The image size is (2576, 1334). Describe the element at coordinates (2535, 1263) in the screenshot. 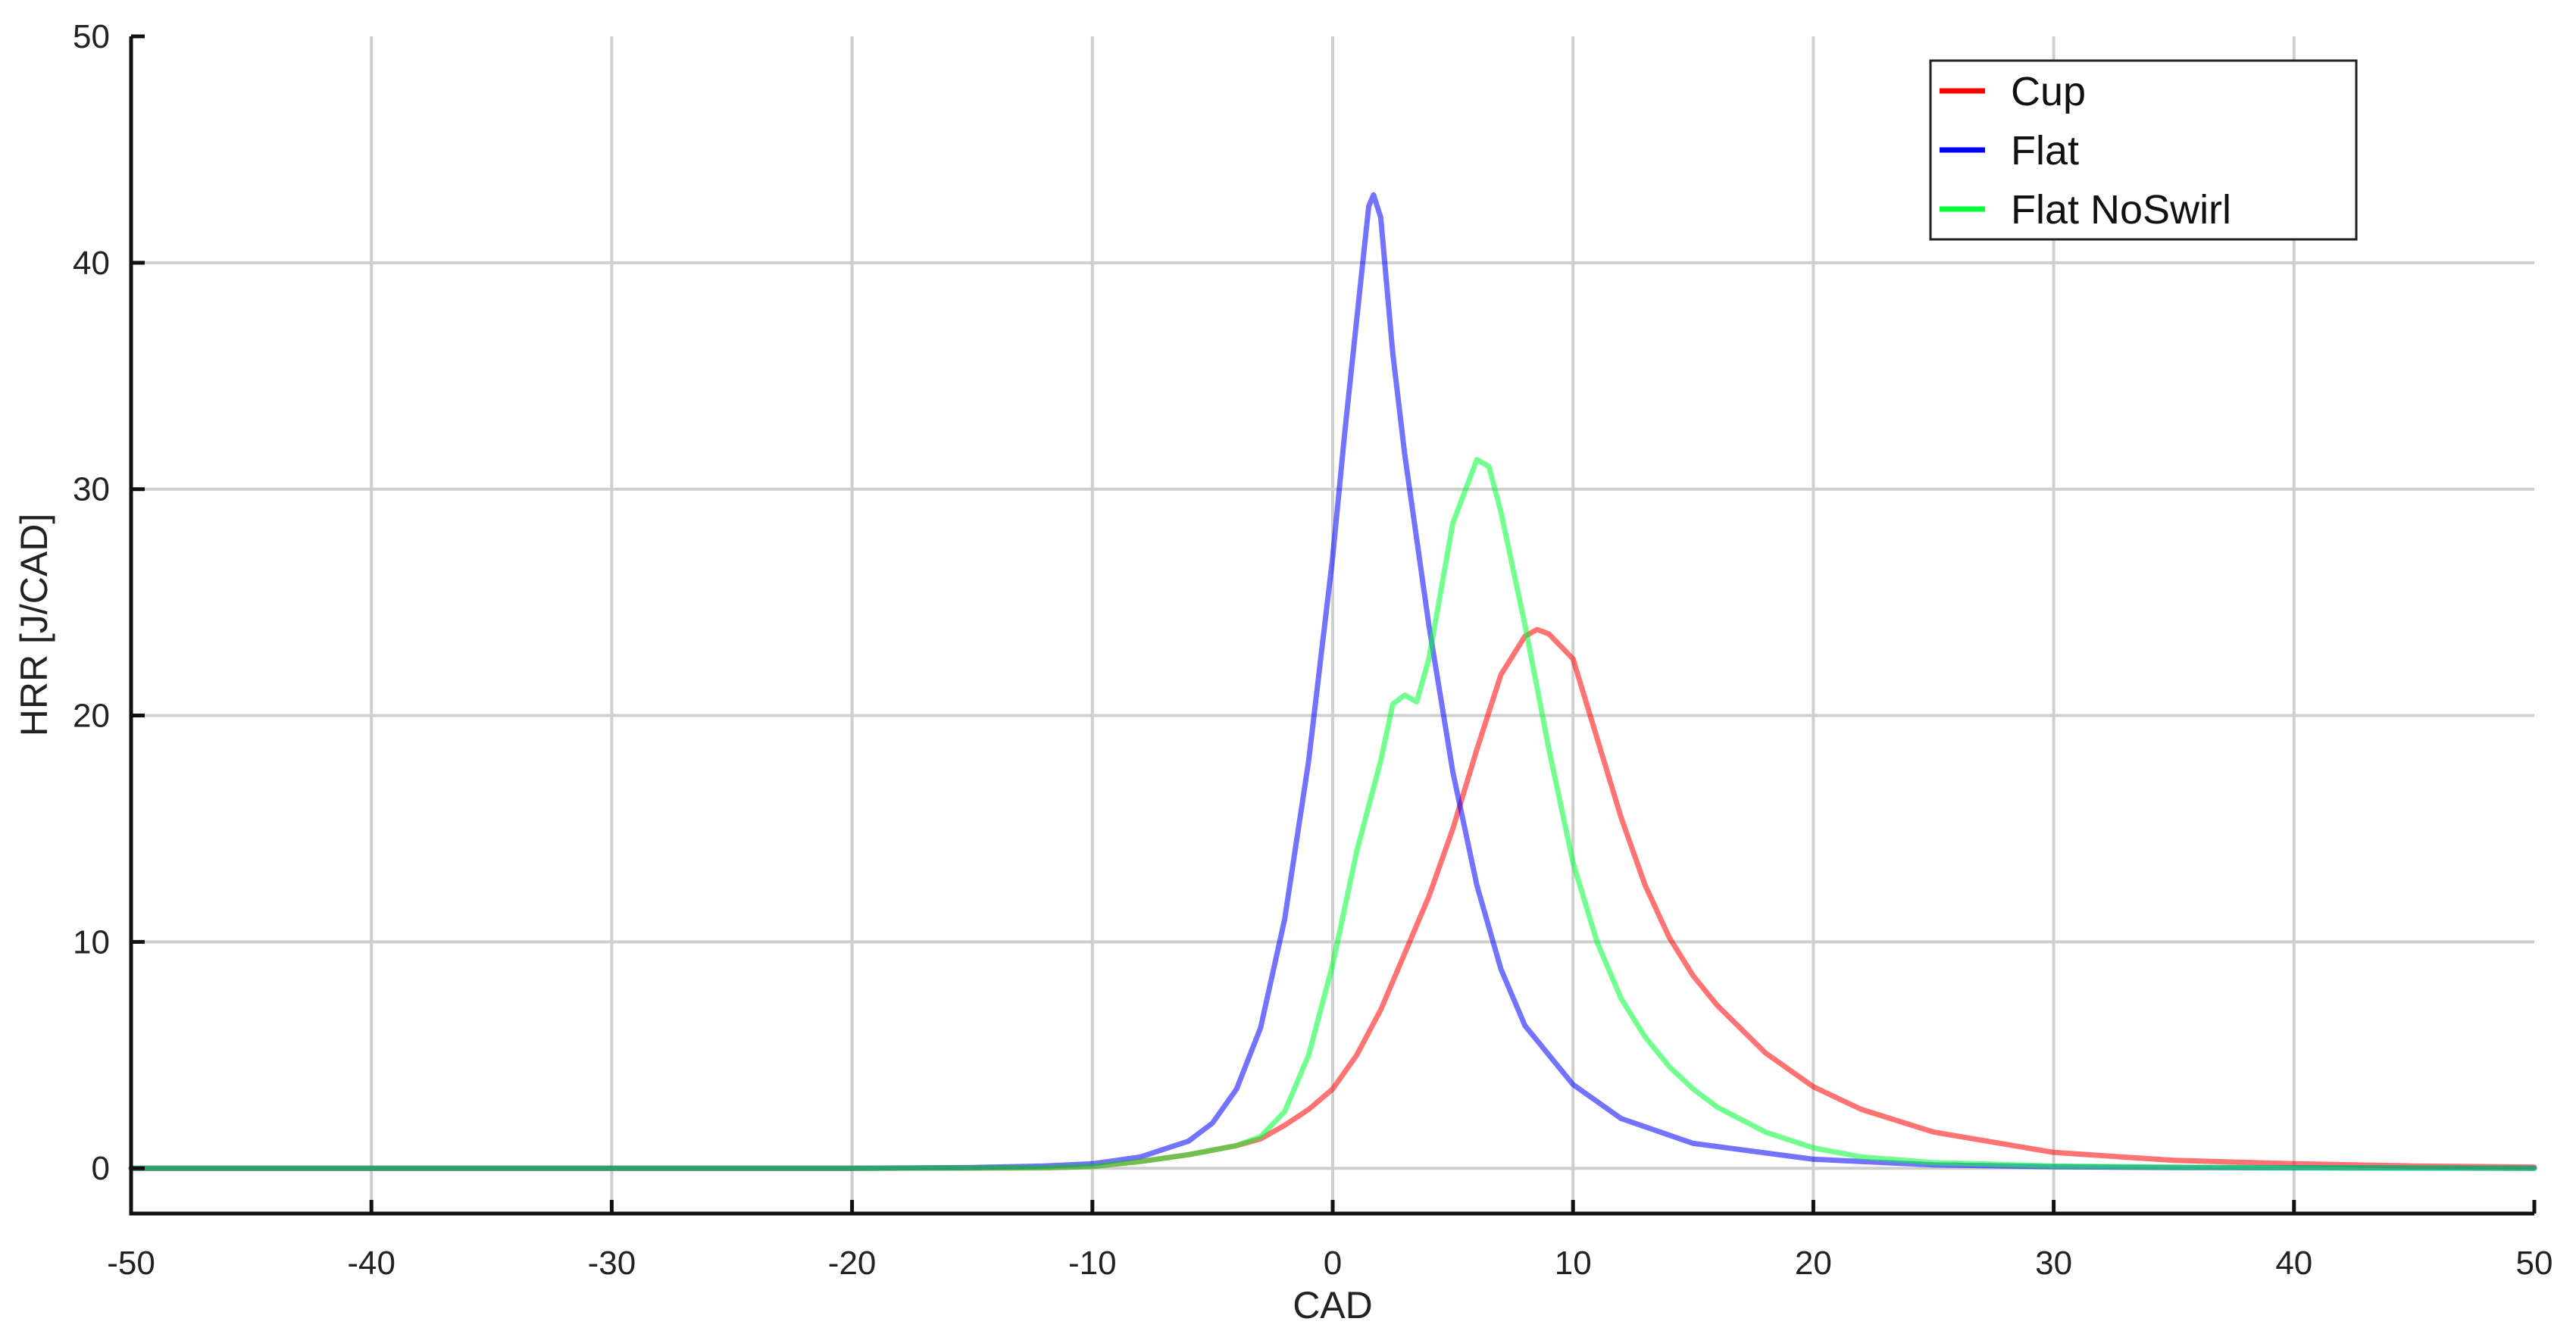

I see `x-tick-label: 50` at that location.